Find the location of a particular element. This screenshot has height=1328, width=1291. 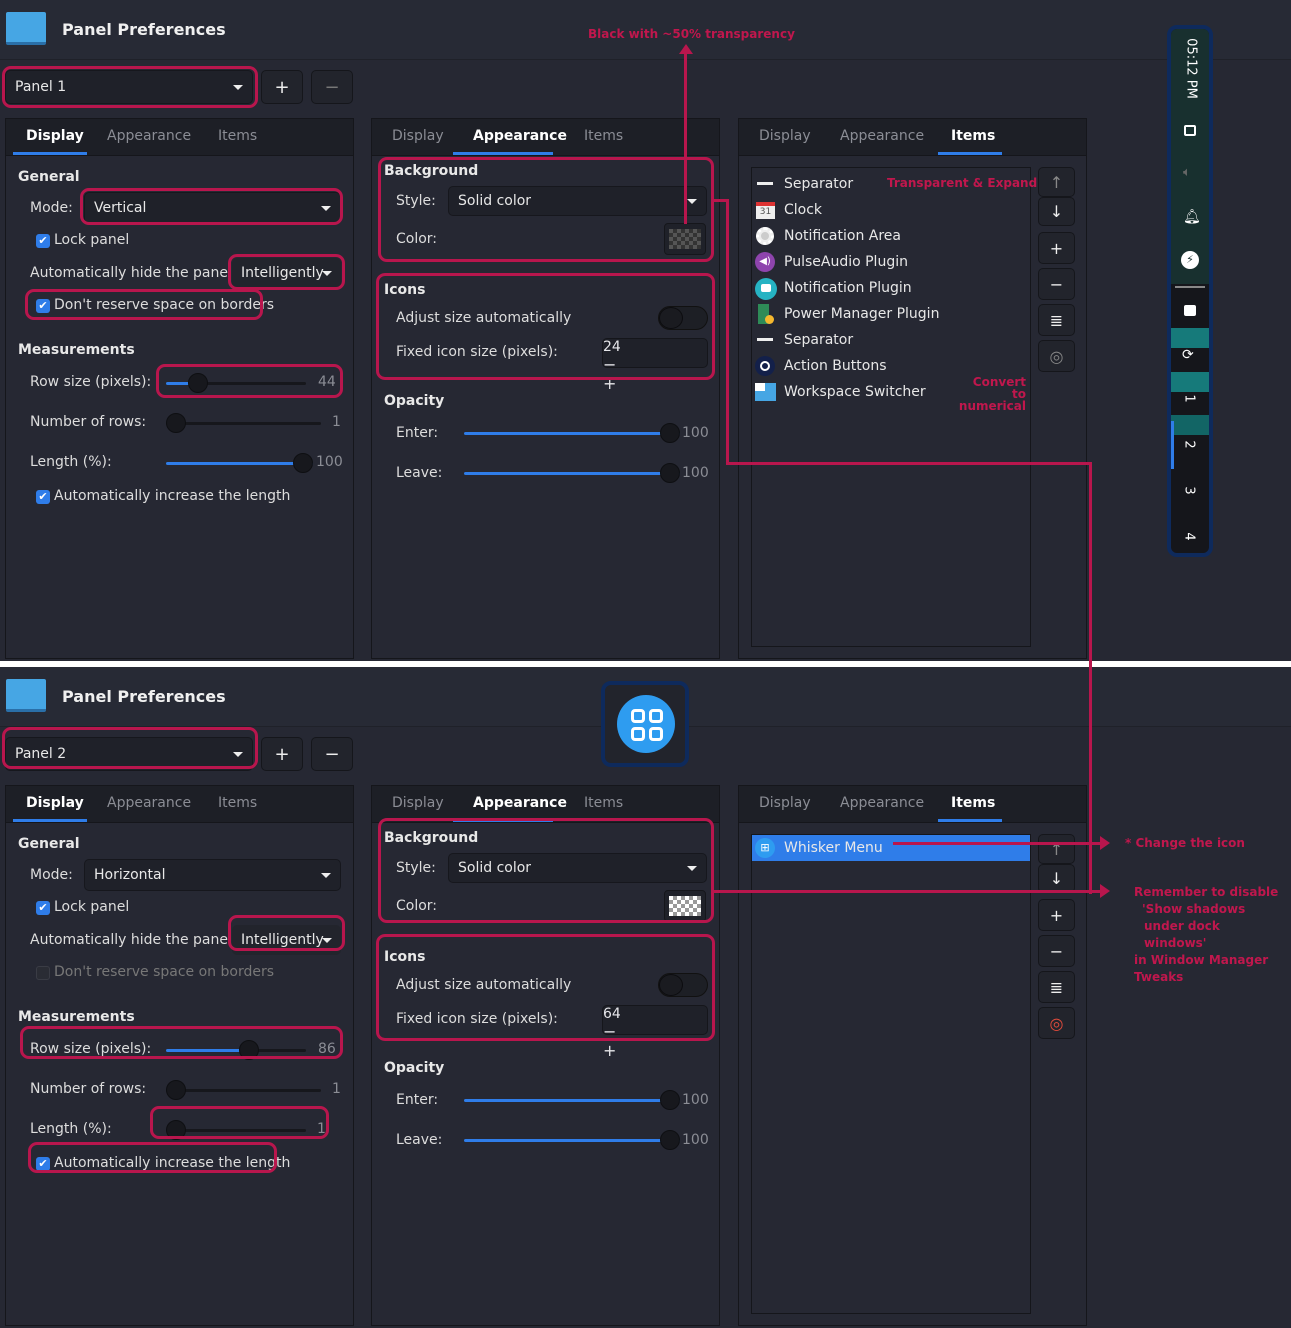

mode-select: Horizontal is located at coordinates (212, 875).